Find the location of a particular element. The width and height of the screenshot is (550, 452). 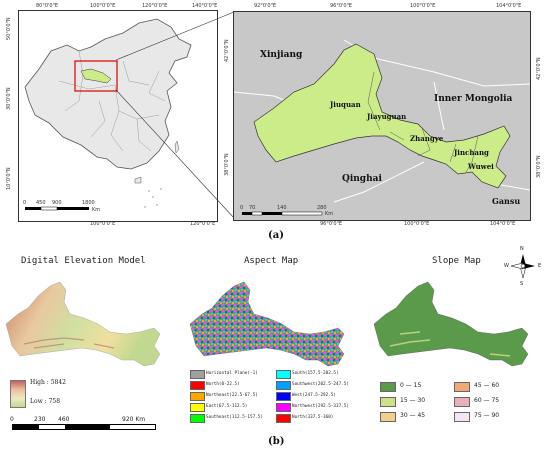

hexi-lat-left-42: 42°0'0"N is located at coordinates (227, 50).